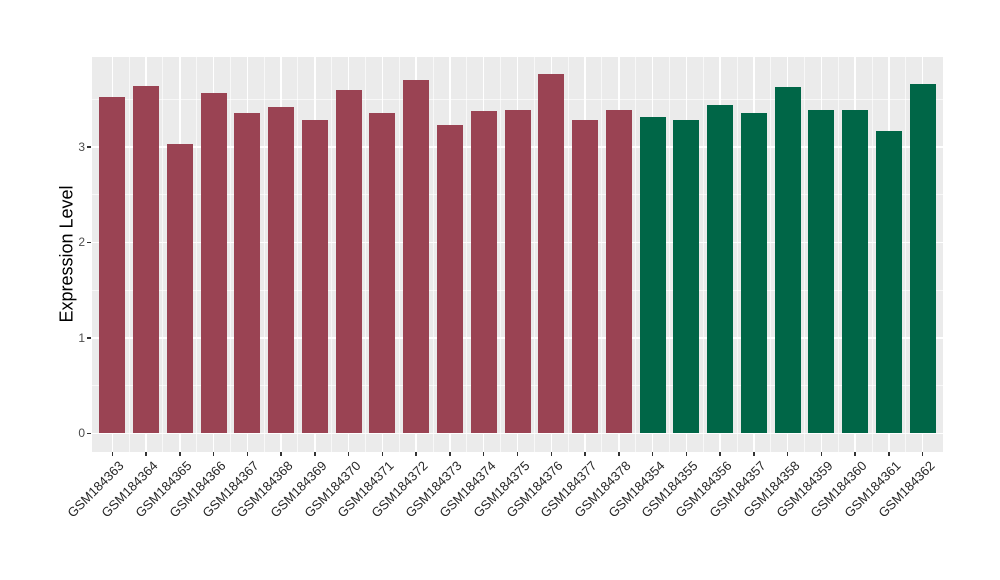  I want to click on bar-GSM184355, so click(686, 277).